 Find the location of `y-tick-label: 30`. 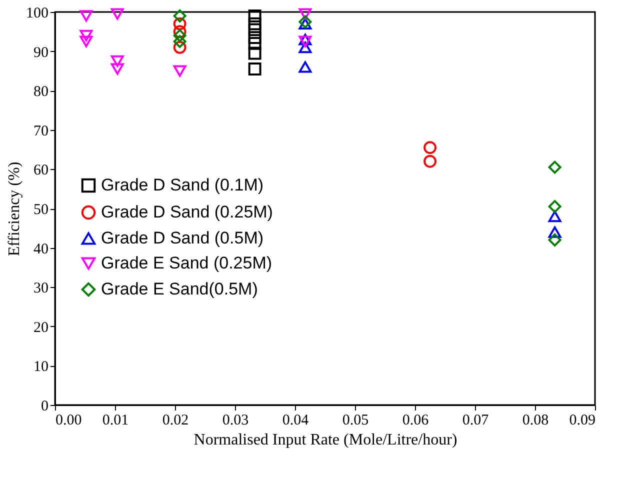

y-tick-label: 30 is located at coordinates (41, 288).